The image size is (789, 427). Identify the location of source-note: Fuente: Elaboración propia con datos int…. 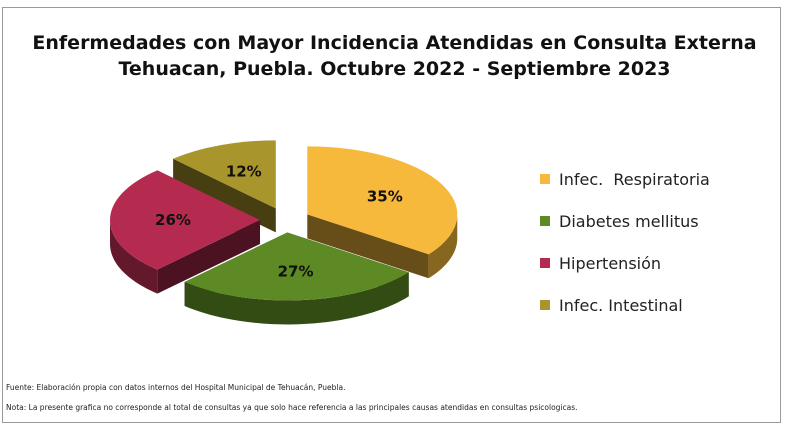
(176, 387).